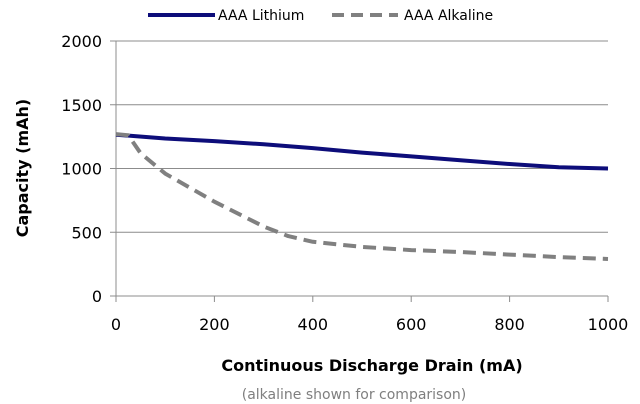 Image resolution: width=640 pixels, height=404 pixels. Describe the element at coordinates (81, 41) in the screenshot. I see `y-tick-label-2000: 2000` at that location.